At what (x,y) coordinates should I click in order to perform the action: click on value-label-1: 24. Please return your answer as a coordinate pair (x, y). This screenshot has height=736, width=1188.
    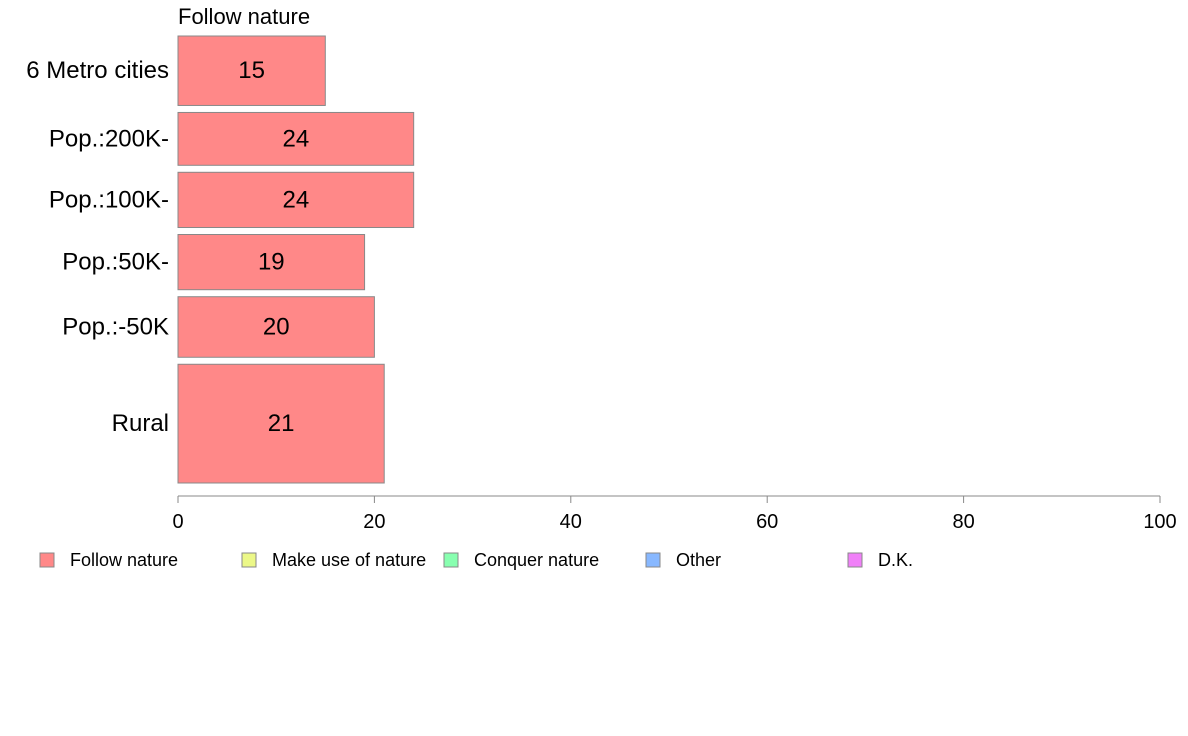
    Looking at the image, I should click on (295, 138).